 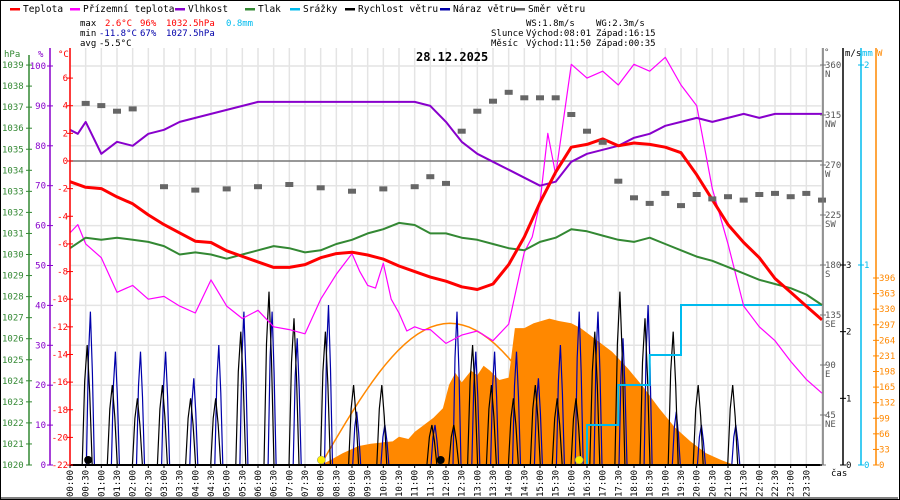 I want to click on deg-tick-label: 225, so click(x=833, y=216).